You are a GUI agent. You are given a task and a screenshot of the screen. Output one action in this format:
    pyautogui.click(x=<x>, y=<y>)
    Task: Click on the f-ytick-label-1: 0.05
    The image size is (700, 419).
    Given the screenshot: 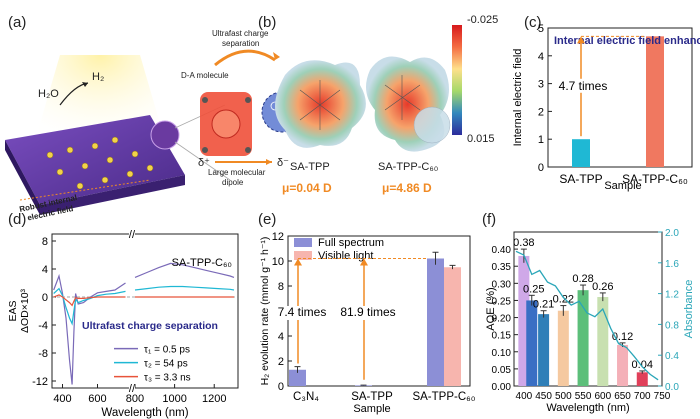 What is the action you would take?
    pyautogui.click(x=502, y=370)
    